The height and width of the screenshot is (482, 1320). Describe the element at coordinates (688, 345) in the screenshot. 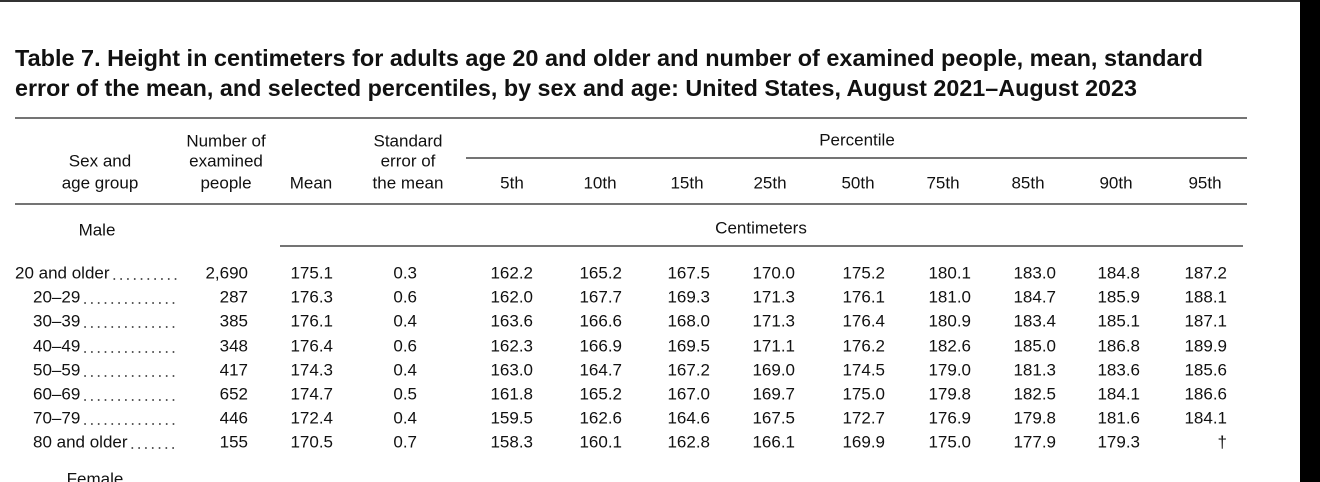

I see `cell: 169.5` at that location.